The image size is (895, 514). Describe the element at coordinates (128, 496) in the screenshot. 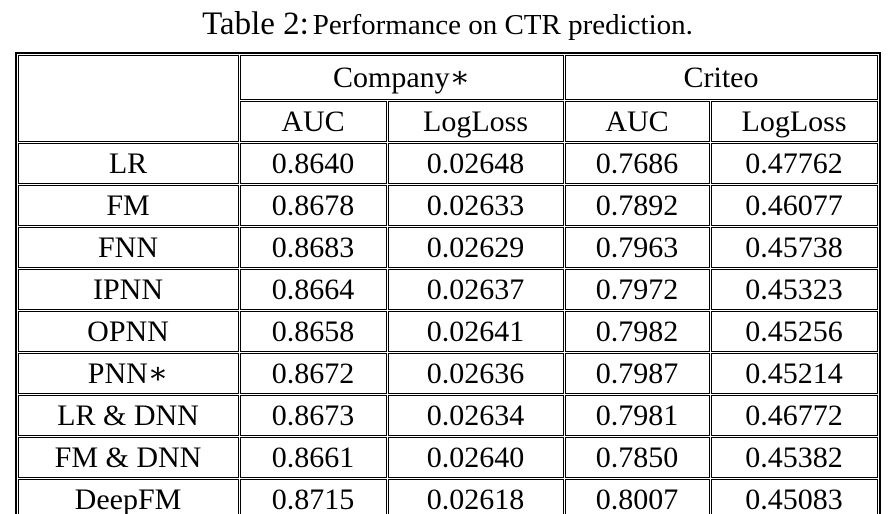

I see `model-name-cell: DeepFM` at that location.